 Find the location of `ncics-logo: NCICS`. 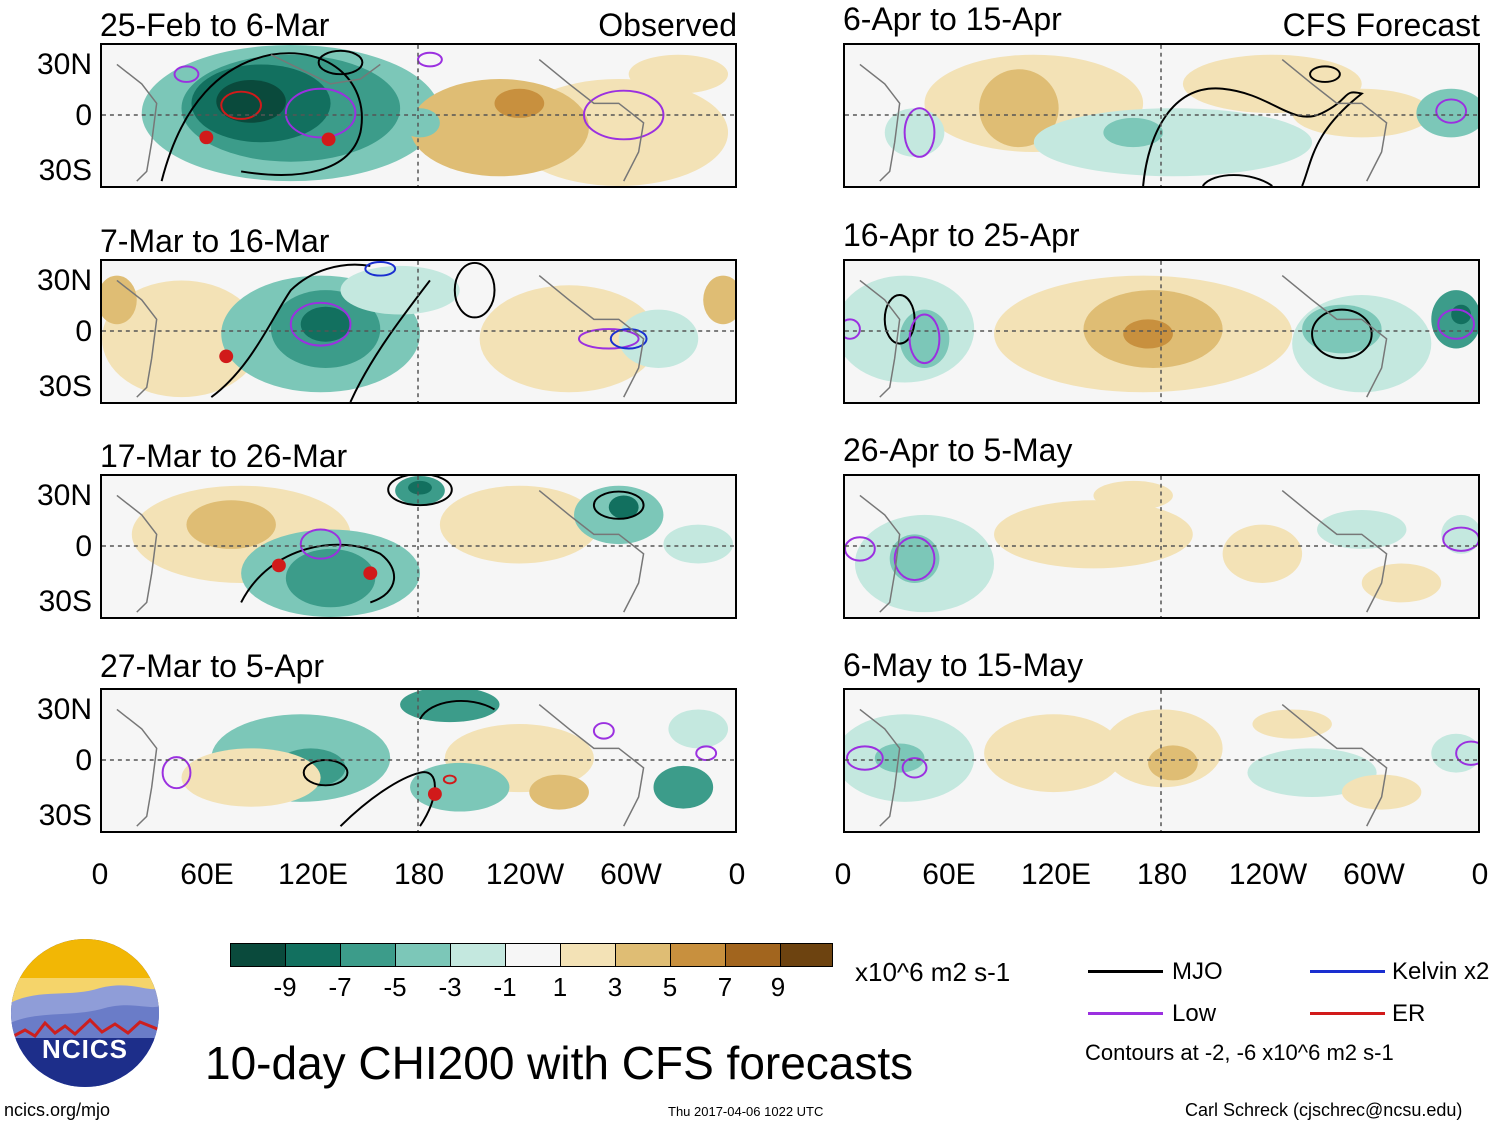

ncics-logo: NCICS is located at coordinates (85, 1013).